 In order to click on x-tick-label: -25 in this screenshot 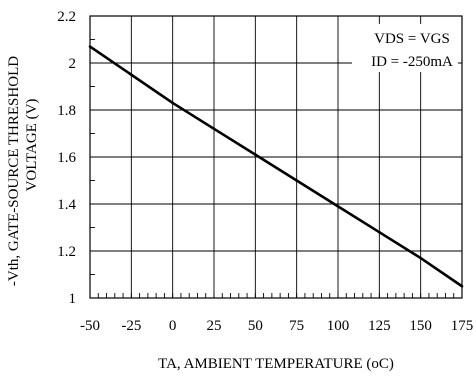, I will do `click(131, 326)`.